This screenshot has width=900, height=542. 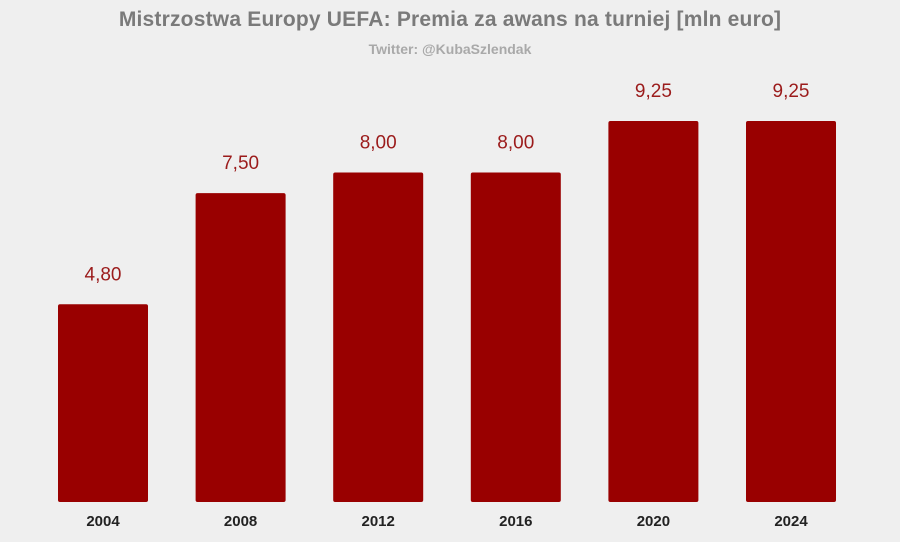 What do you see at coordinates (378, 521) in the screenshot?
I see `x-tick-label-2012: 2012` at bounding box center [378, 521].